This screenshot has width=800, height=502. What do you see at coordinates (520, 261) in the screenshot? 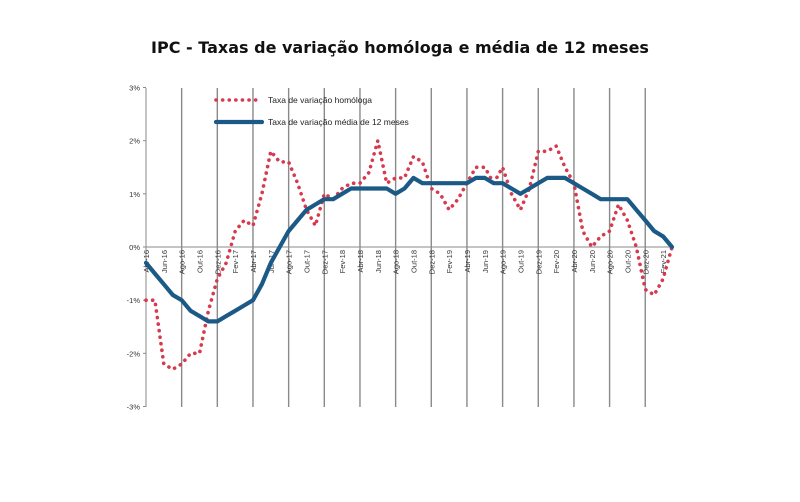
I see `x-tick-label: Out-19` at bounding box center [520, 261].